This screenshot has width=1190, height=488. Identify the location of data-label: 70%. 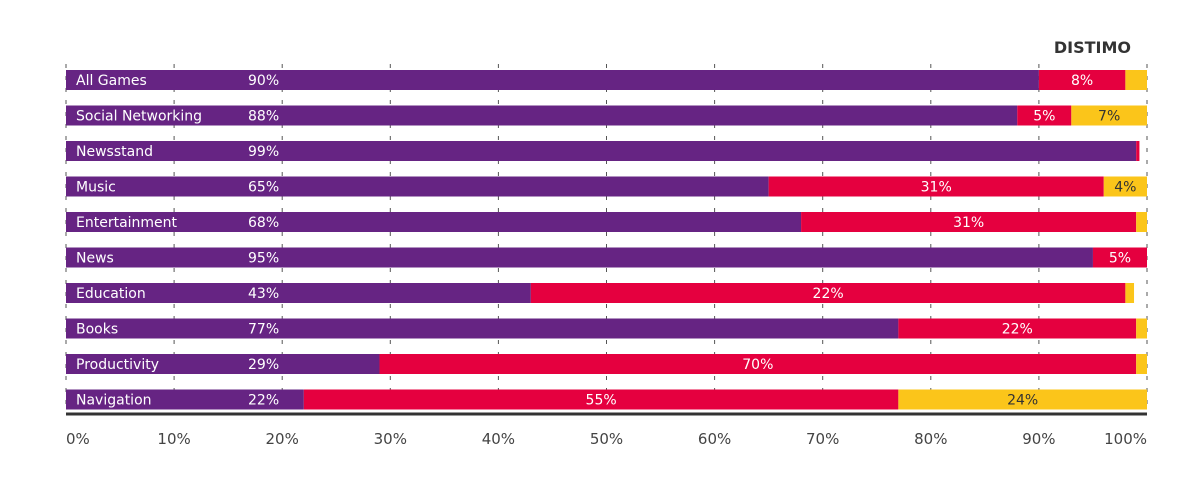
(757, 365).